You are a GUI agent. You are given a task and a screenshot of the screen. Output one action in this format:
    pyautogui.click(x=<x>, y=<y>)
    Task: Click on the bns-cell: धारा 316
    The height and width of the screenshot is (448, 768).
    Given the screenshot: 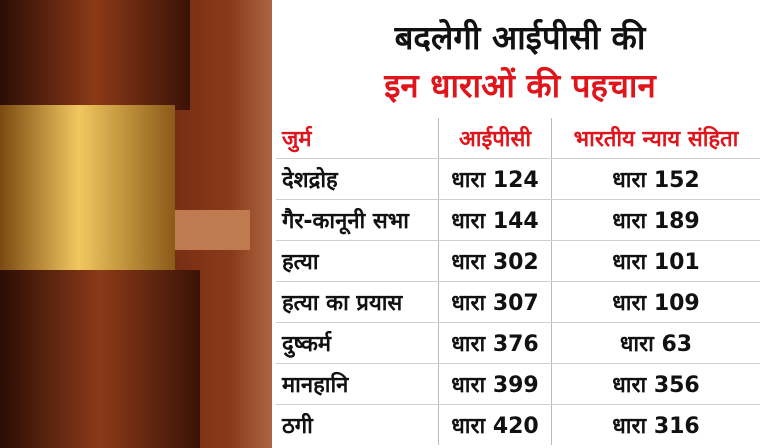 What is the action you would take?
    pyautogui.click(x=655, y=424)
    